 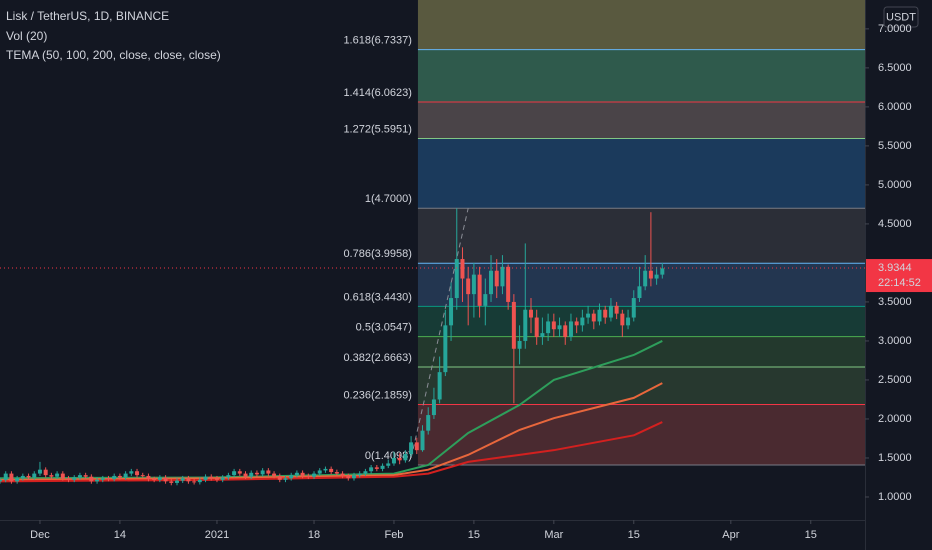 What do you see at coordinates (895, 185) in the screenshot?
I see `y-tick-label: 5.0000` at bounding box center [895, 185].